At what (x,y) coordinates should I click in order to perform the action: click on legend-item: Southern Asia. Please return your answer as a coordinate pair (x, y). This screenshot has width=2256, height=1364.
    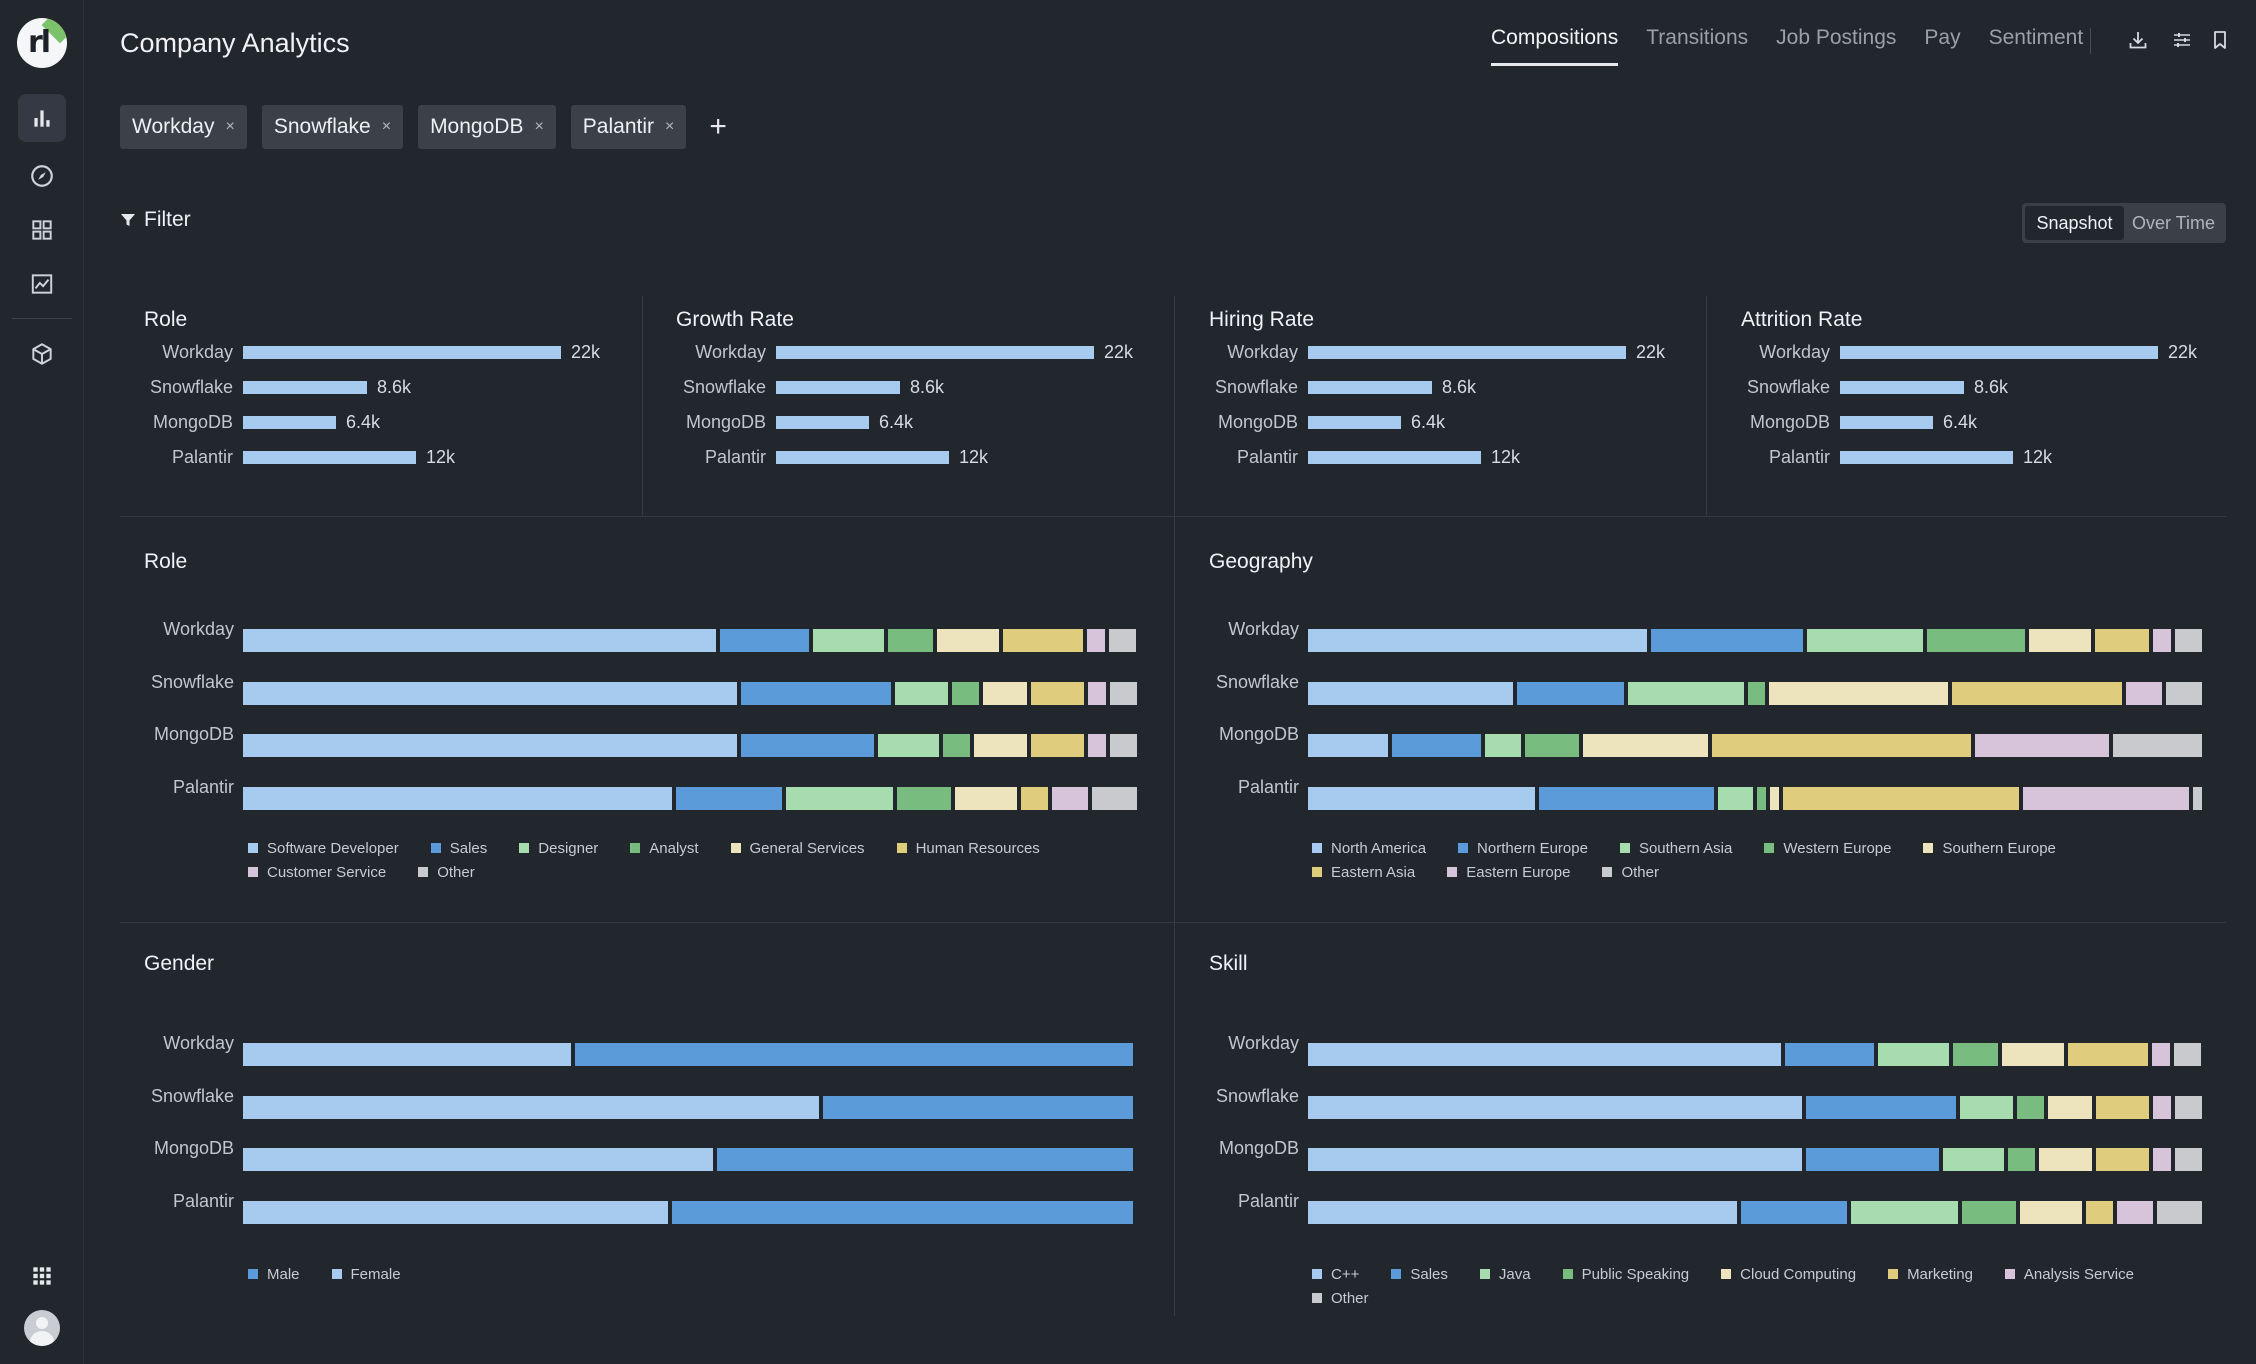
    Looking at the image, I should click on (1675, 848).